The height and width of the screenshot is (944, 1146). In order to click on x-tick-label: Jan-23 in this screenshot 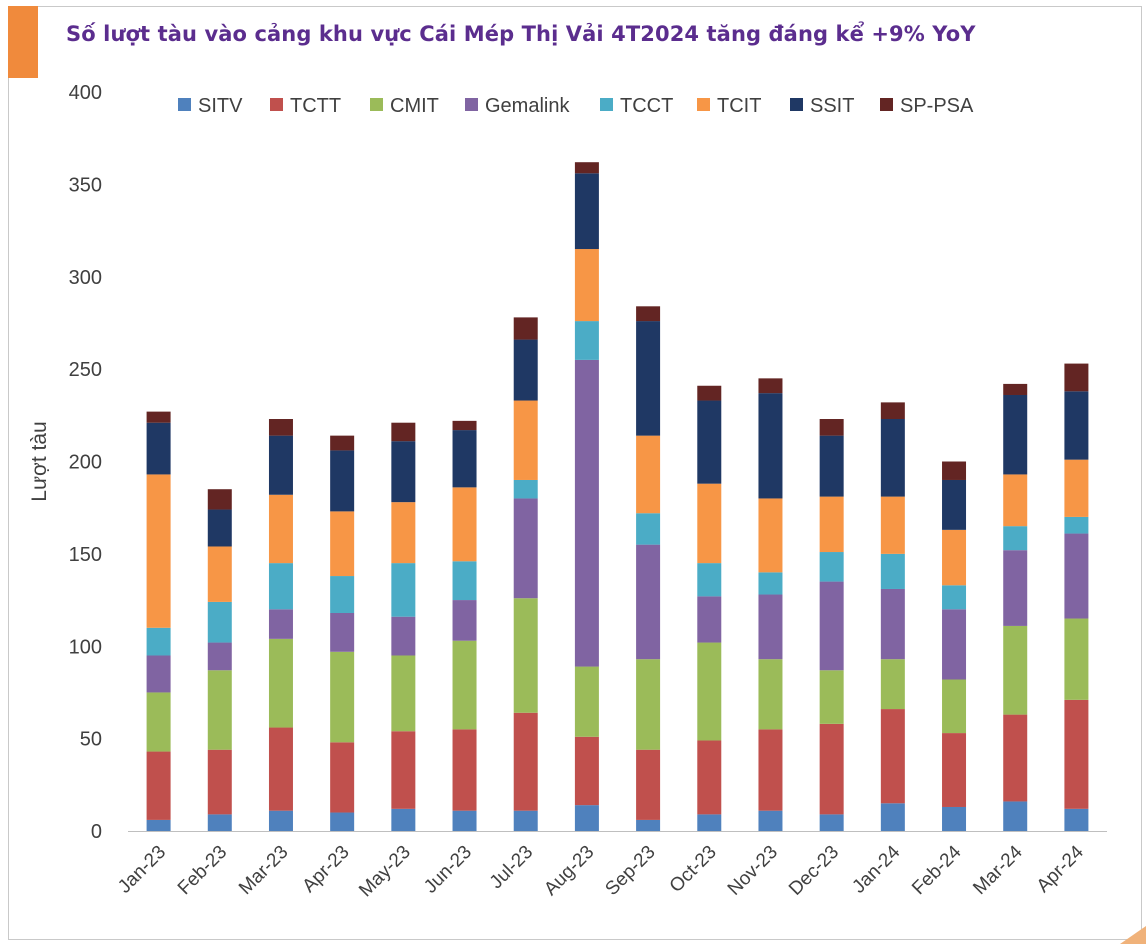, I will do `click(142, 870)`.